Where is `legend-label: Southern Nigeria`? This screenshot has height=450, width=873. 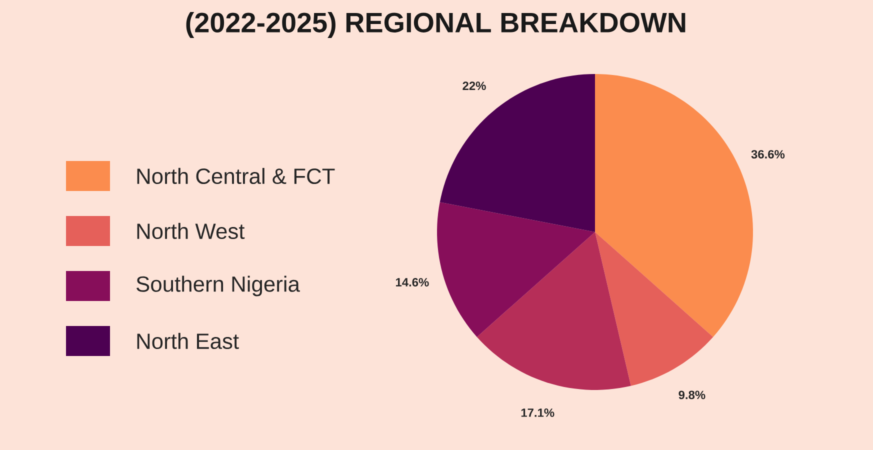 legend-label: Southern Nigeria is located at coordinates (218, 286).